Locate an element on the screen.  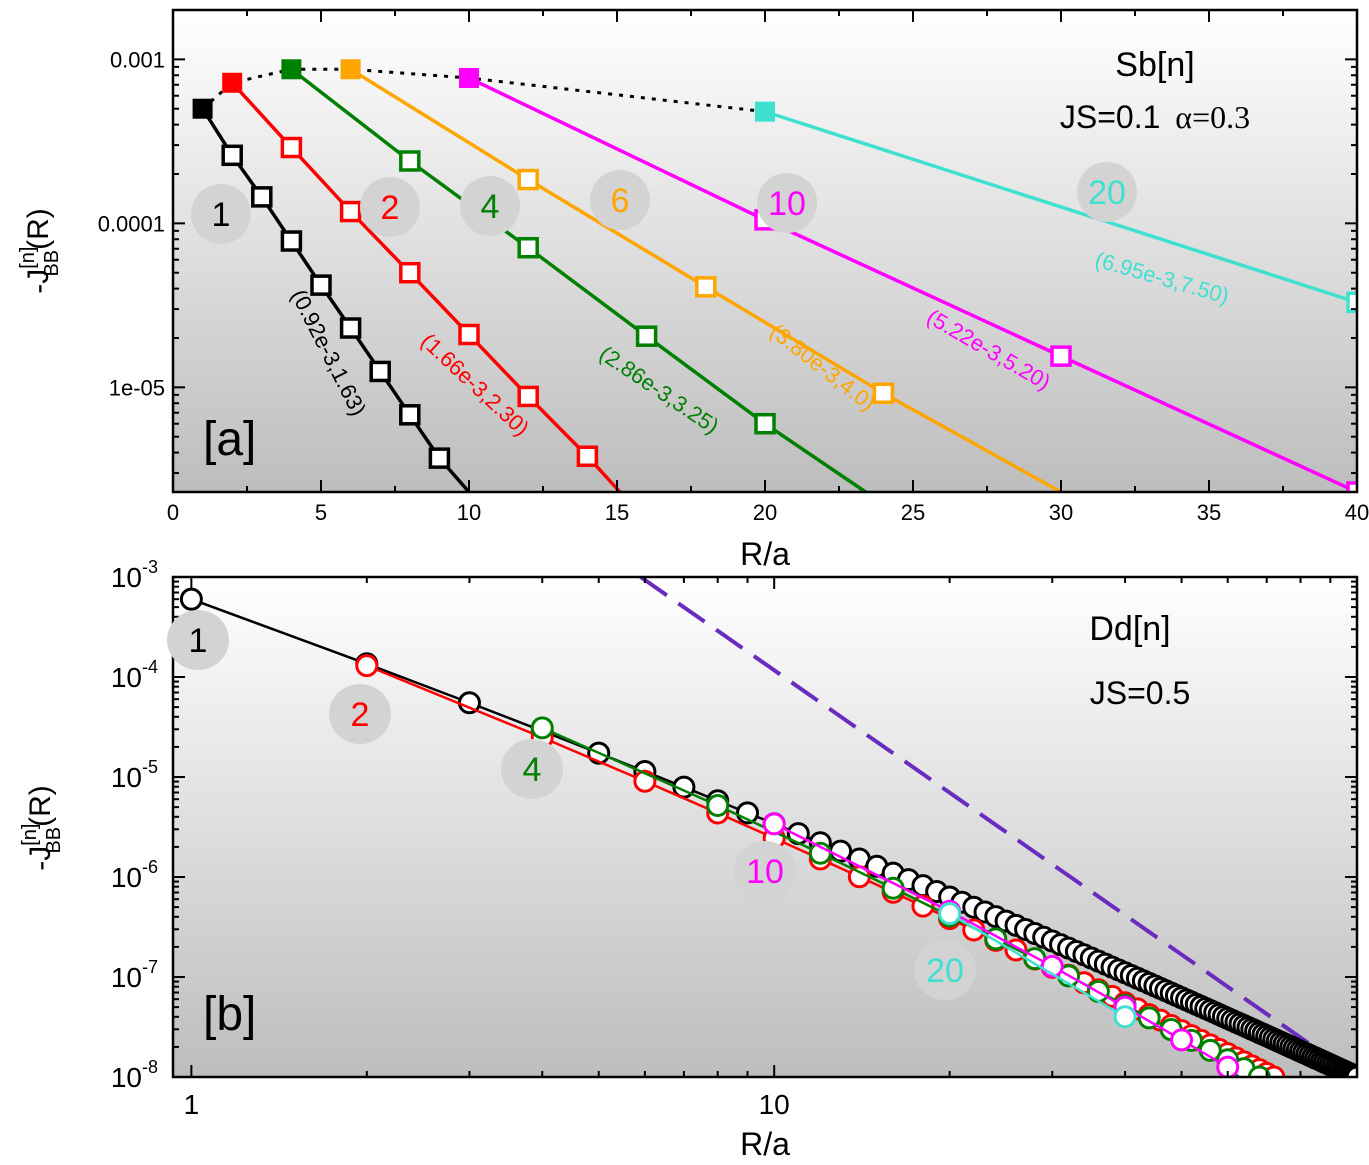
panel-b-label: [b] is located at coordinates (229, 1014).